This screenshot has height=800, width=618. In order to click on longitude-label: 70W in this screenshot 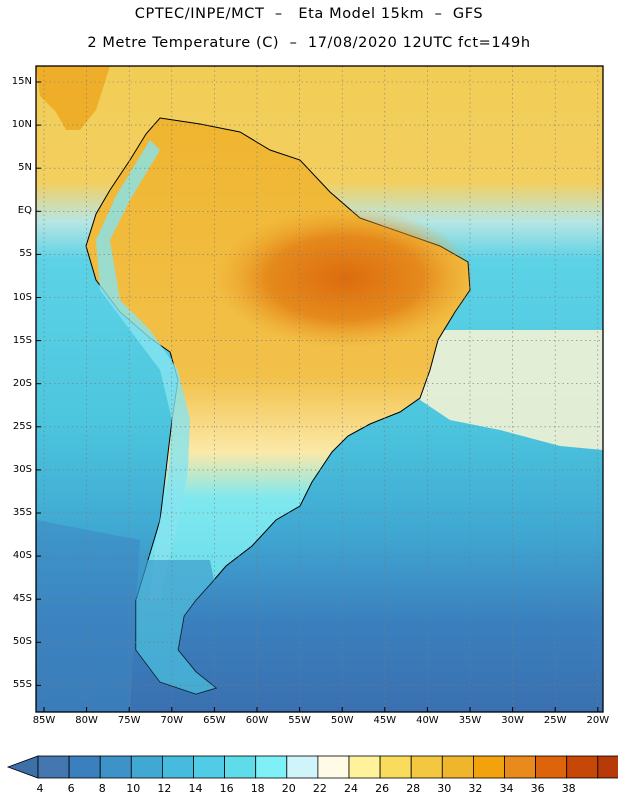, I will do `click(172, 720)`.